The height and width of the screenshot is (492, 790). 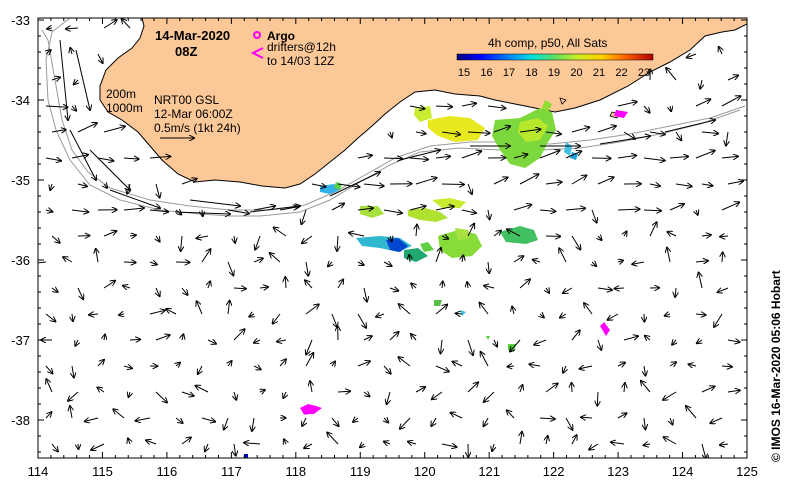 What do you see at coordinates (486, 73) in the screenshot?
I see `colorbar-tick-label: 16` at bounding box center [486, 73].